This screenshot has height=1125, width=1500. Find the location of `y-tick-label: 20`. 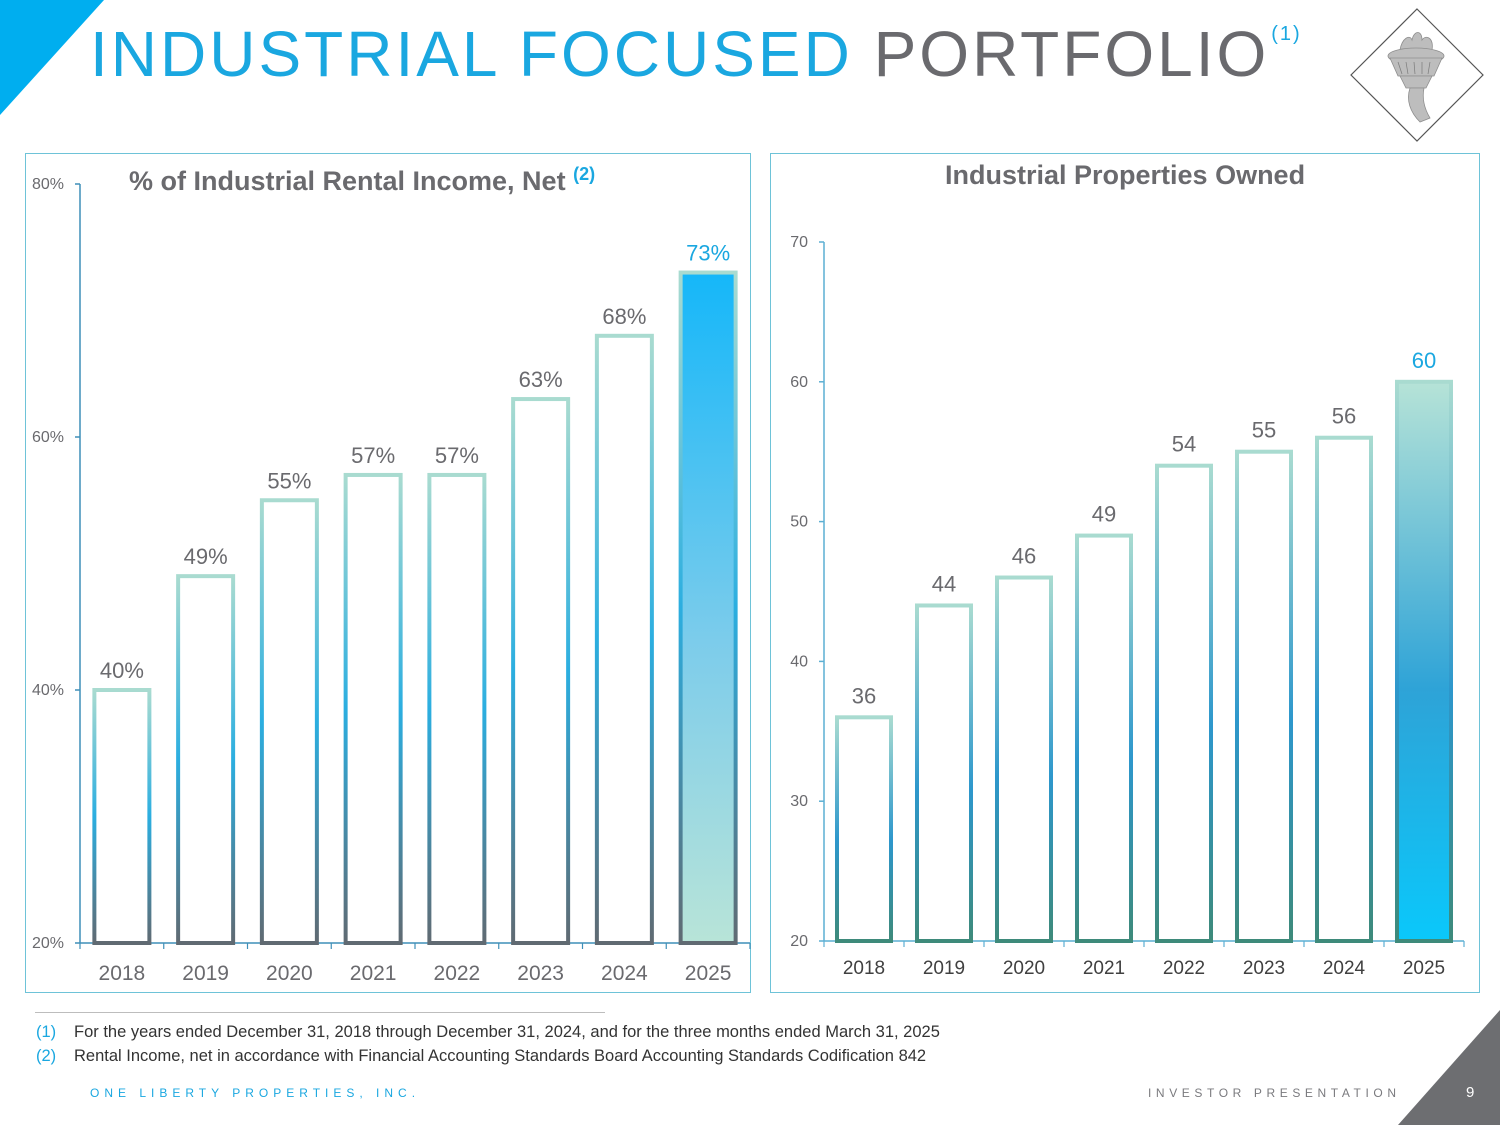

y-tick-label: 20 is located at coordinates (799, 941).